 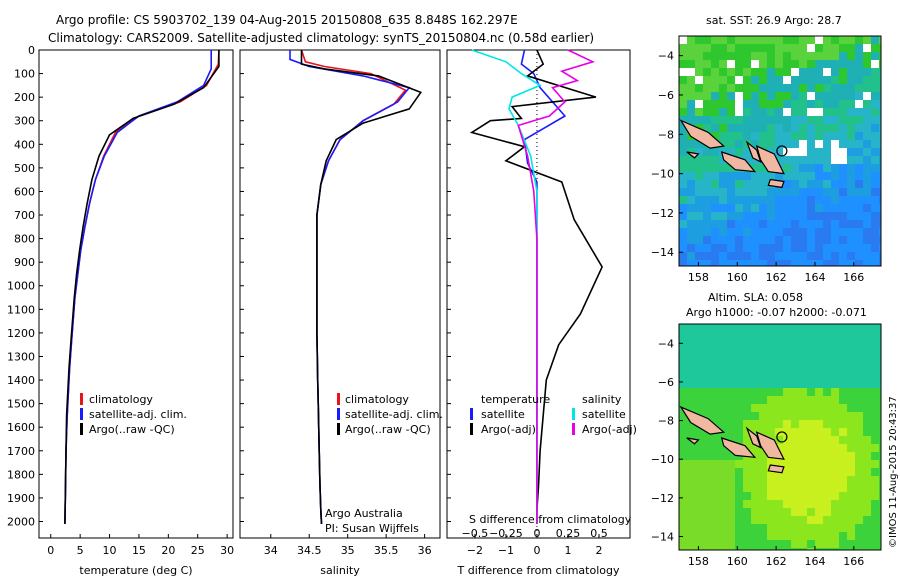 What do you see at coordinates (774, 20) in the screenshot?
I see `sst-map-title: sat. SST: 26.9 Argo: 28.7` at bounding box center [774, 20].